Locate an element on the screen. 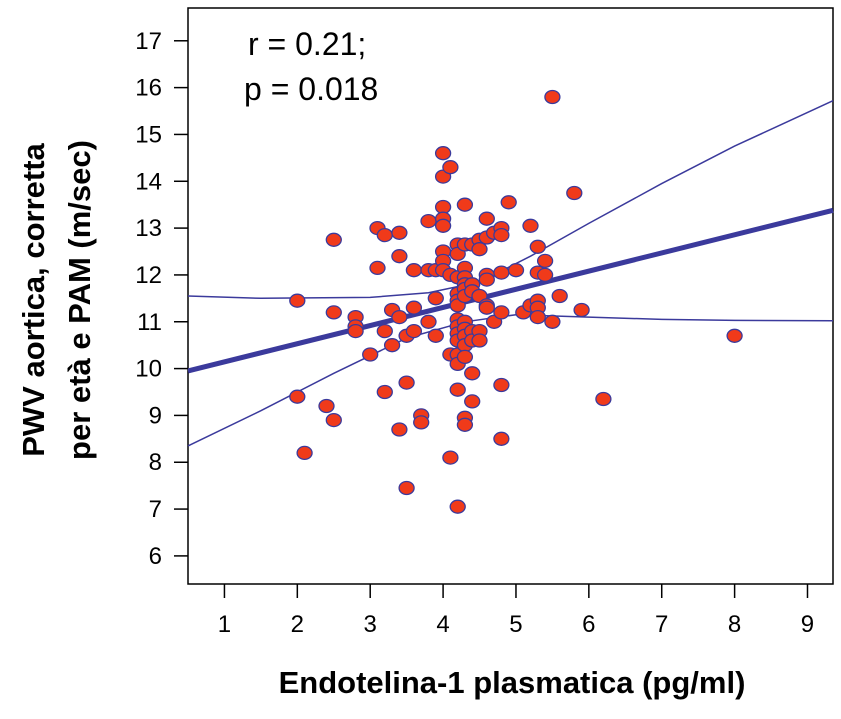 The width and height of the screenshot is (841, 719). y-axis: 6 7 8 9 10 11 12 13 14 15 16 17 is located at coordinates (161, 299).